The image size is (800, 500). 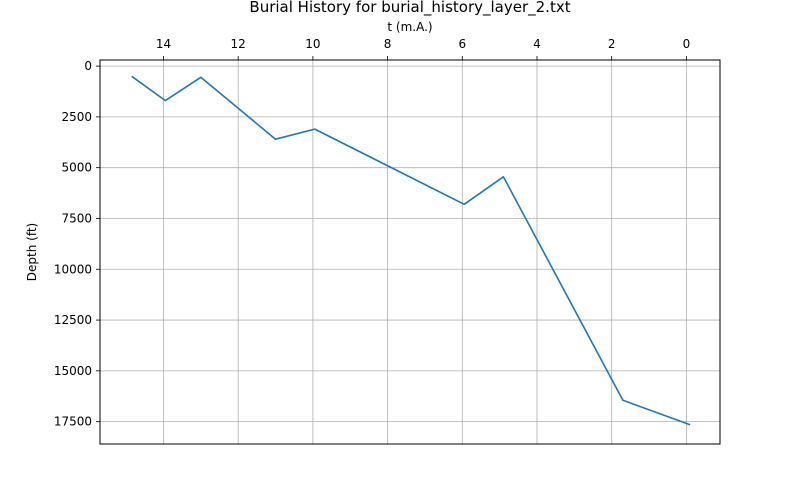 I want to click on y-tick-label: 2500, so click(x=76, y=117).